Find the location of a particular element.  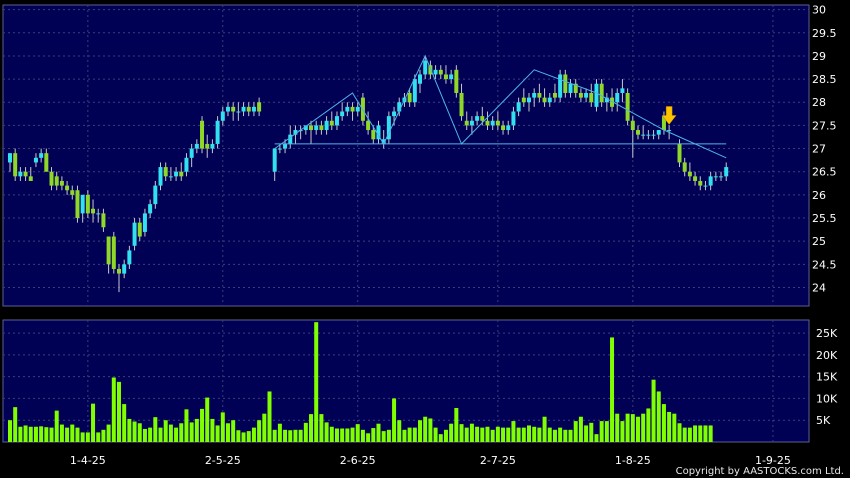

date-tick-label: 1-8-25 is located at coordinates (633, 460).